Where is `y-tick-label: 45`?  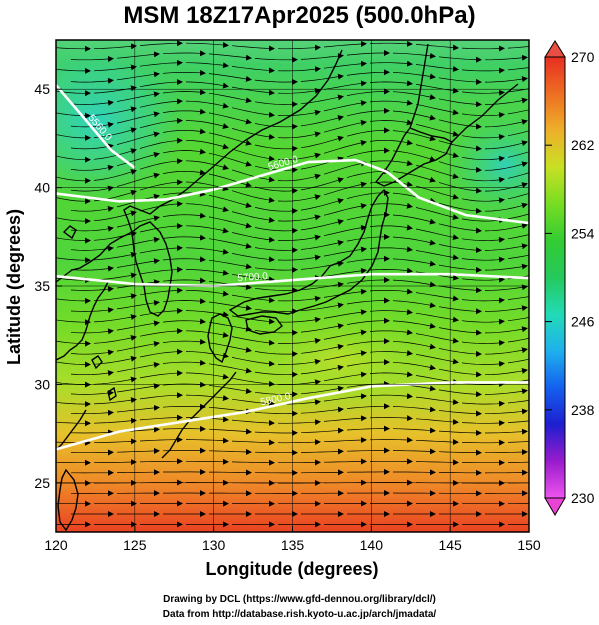
y-tick-label: 45 is located at coordinates (42, 89).